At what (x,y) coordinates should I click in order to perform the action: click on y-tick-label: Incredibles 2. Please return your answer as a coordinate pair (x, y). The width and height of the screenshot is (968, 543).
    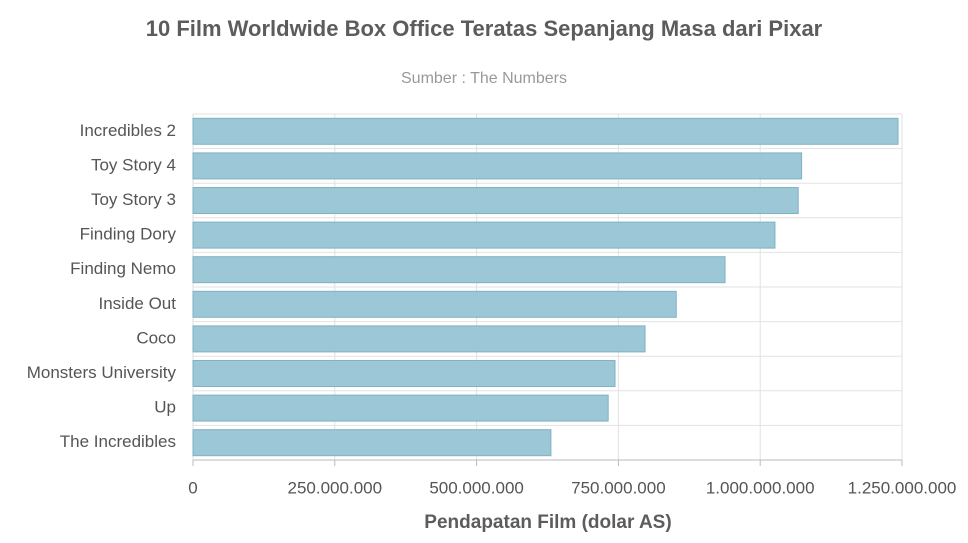
    Looking at the image, I should click on (128, 130).